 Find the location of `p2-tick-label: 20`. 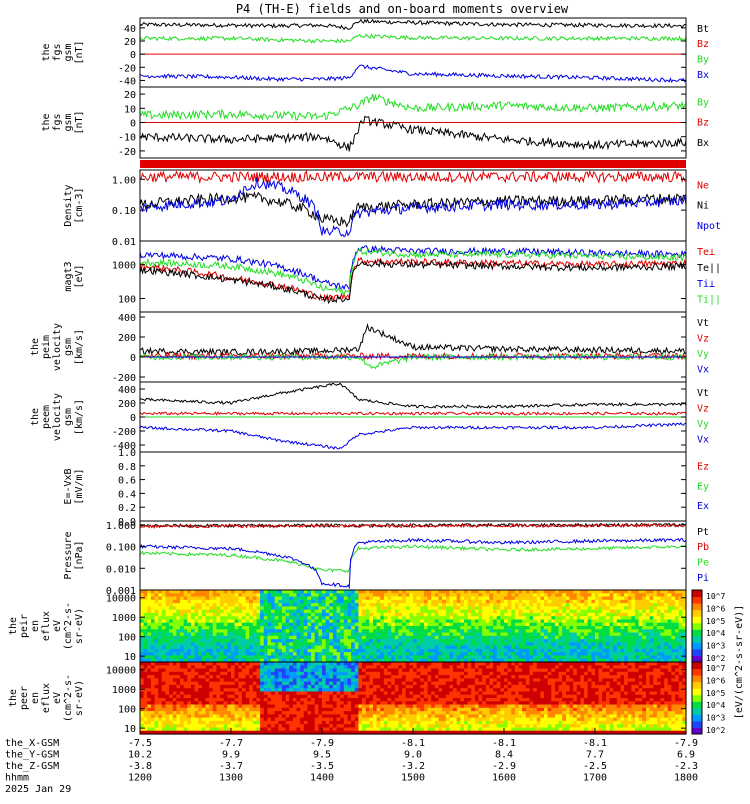

p2-tick-label: 20 is located at coordinates (130, 95).